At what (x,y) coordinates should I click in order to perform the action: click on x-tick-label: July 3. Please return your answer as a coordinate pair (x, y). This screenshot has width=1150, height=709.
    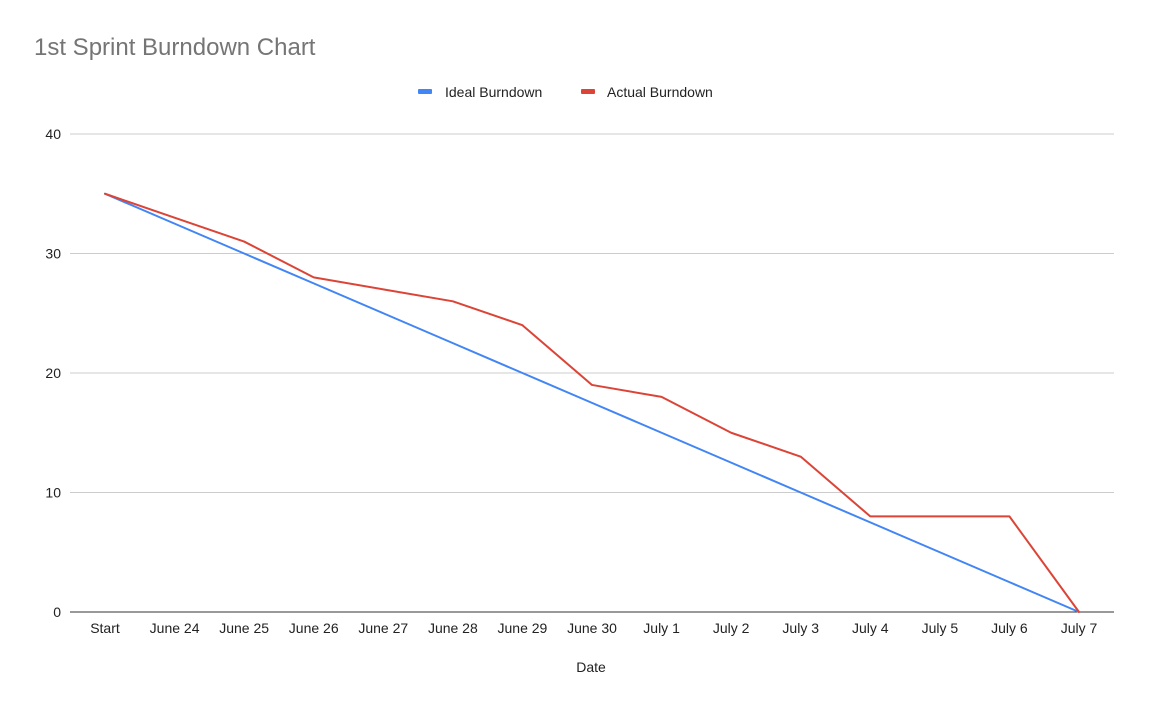
    Looking at the image, I should click on (800, 628).